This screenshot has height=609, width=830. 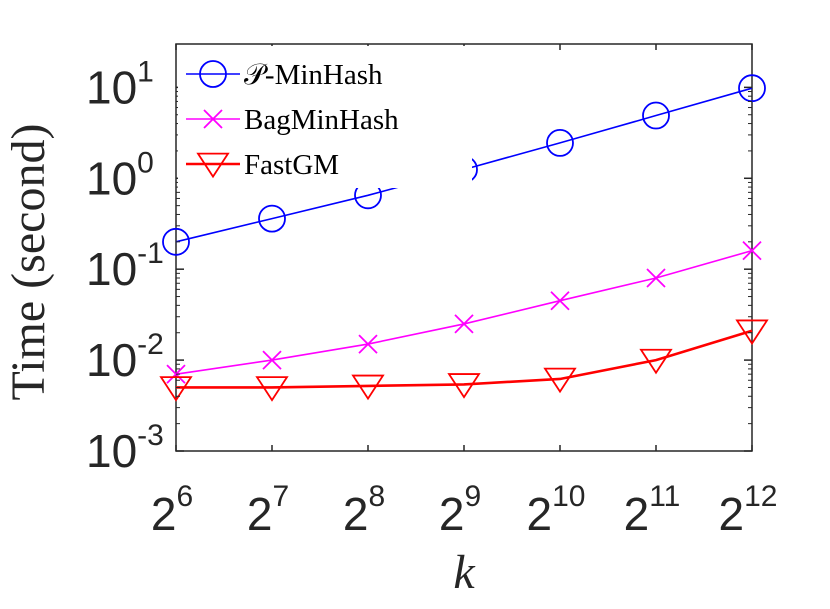 What do you see at coordinates (568, 496) in the screenshot?
I see `x-tick-label-exponent: 10` at bounding box center [568, 496].